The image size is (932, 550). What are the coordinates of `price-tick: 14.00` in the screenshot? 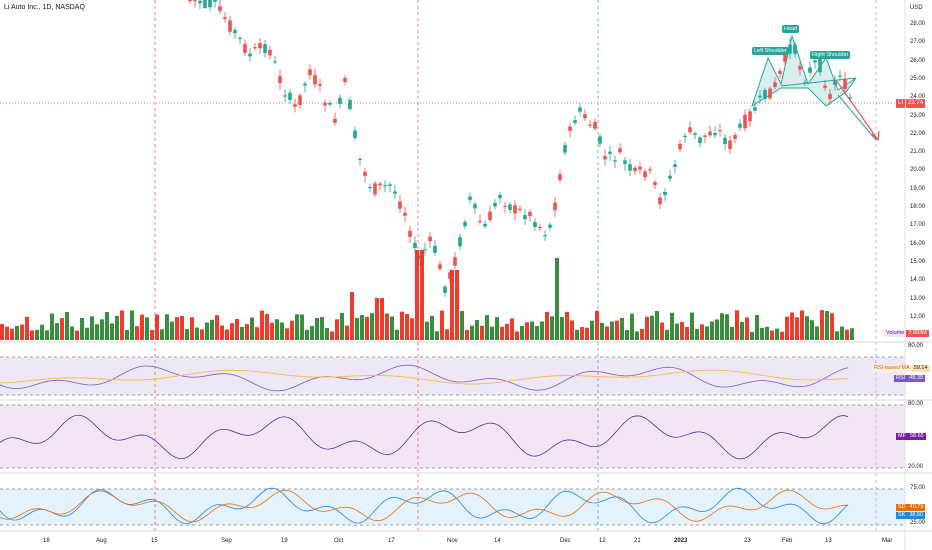 It's located at (918, 280).